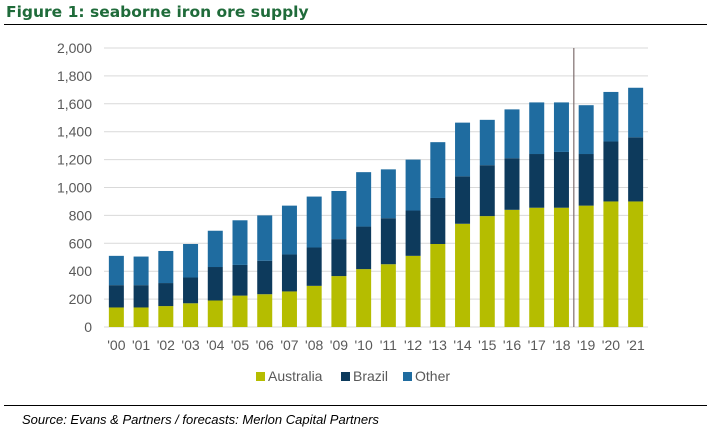 Image resolution: width=713 pixels, height=436 pixels. I want to click on y-tick-label: 600, so click(81, 243).